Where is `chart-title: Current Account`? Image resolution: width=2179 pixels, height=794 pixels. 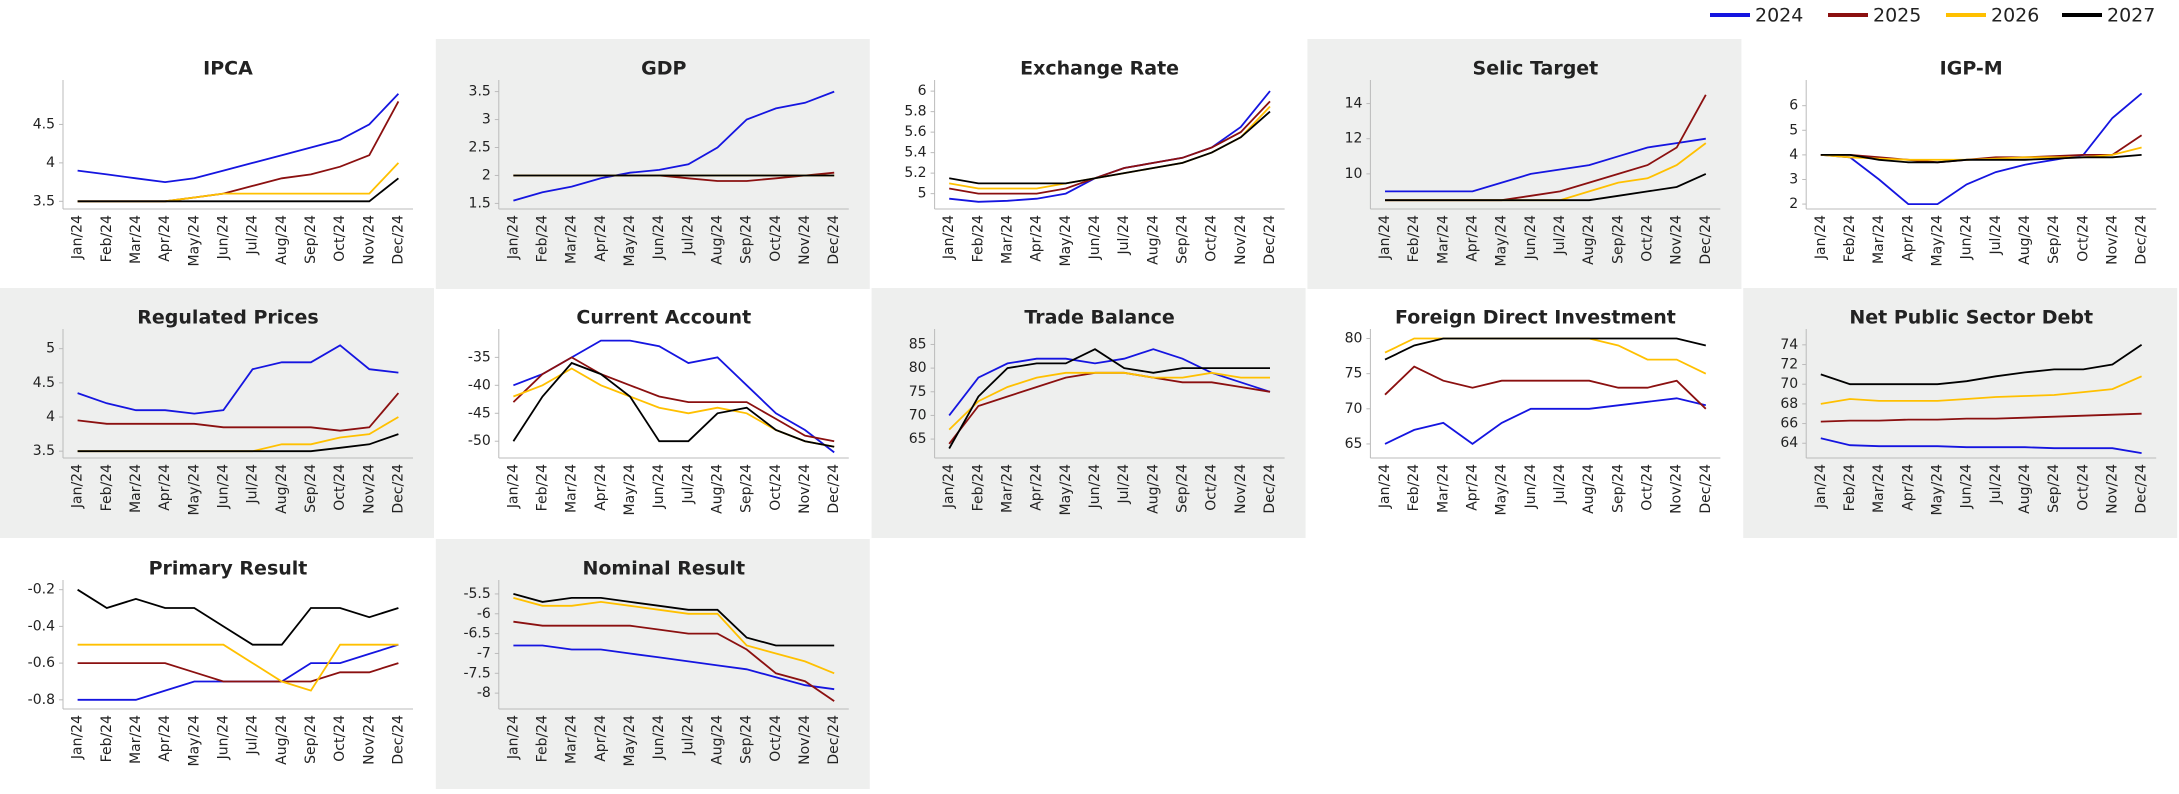 chart-title: Current Account is located at coordinates (663, 318).